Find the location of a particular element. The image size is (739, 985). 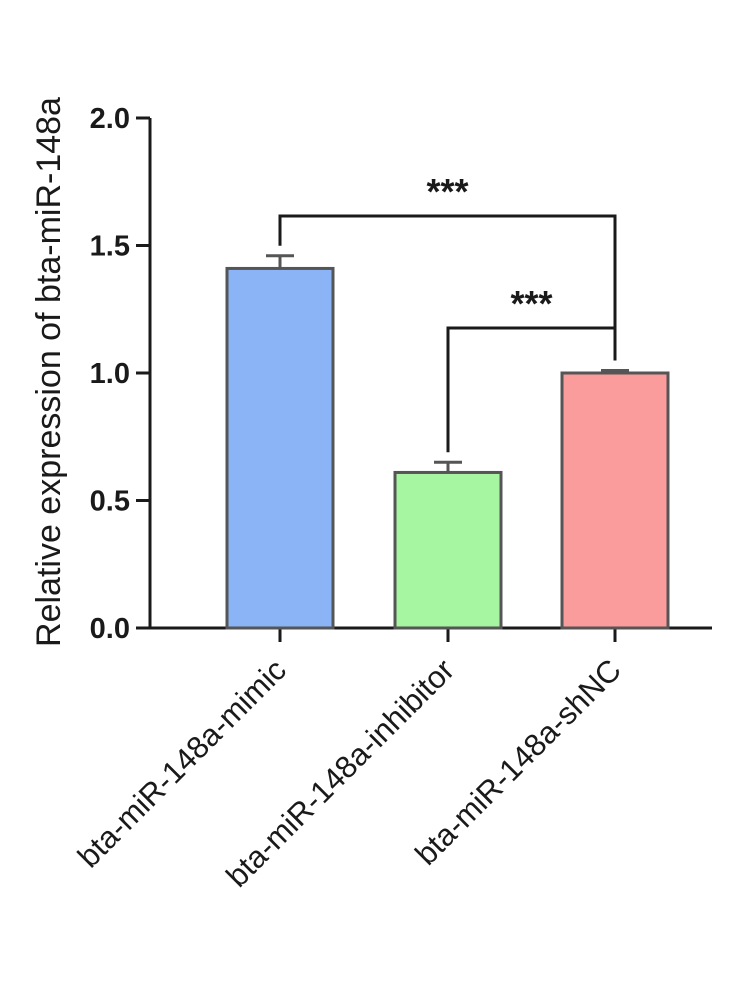

y-tick-label: 1.0 is located at coordinates (110, 374).